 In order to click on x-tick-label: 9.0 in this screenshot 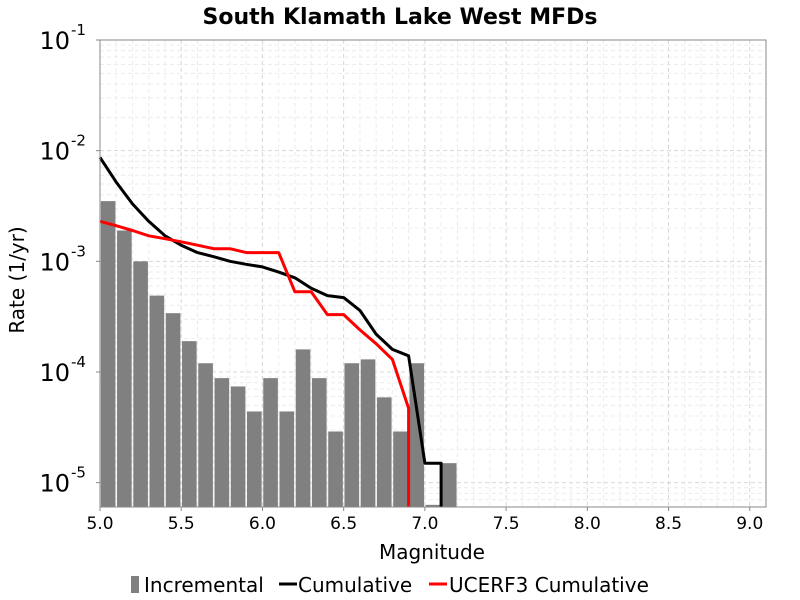, I will do `click(749, 524)`.